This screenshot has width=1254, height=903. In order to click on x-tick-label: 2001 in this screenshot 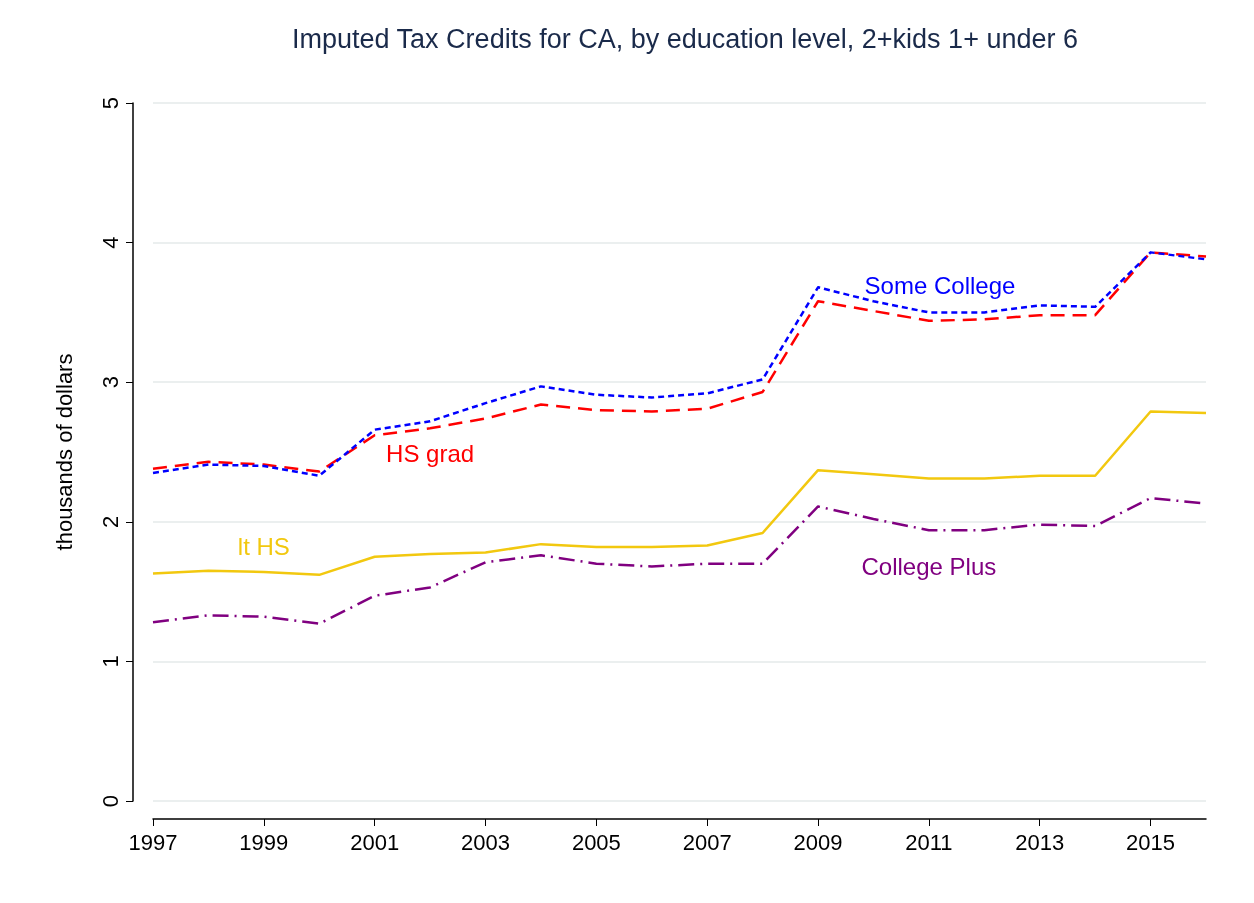, I will do `click(375, 842)`.